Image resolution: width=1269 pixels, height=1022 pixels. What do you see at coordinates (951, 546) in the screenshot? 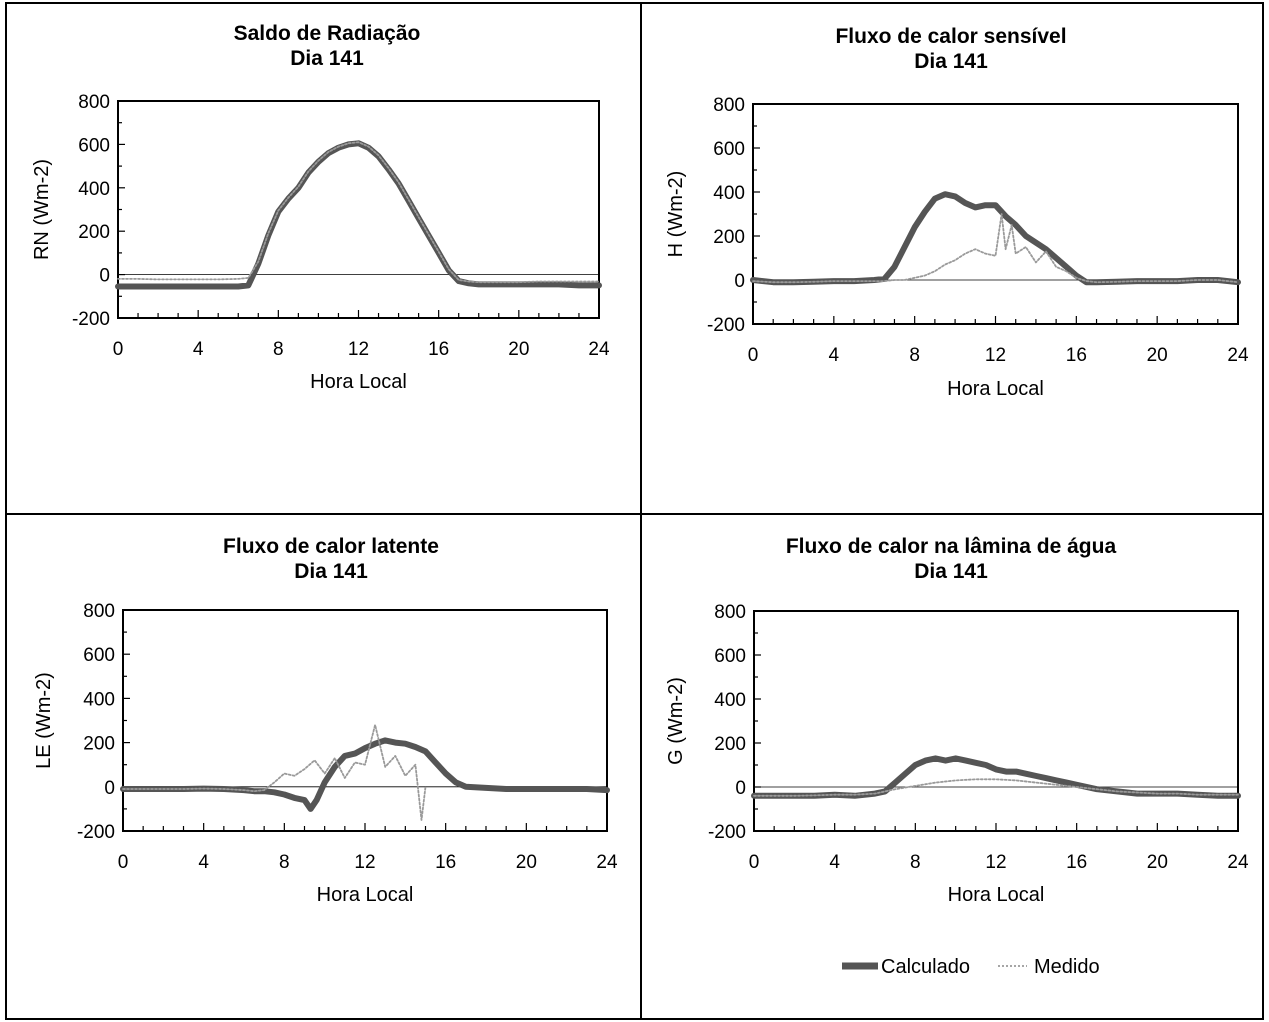
I see `chart-title: Fluxo de calor na lâmina de água` at bounding box center [951, 546].